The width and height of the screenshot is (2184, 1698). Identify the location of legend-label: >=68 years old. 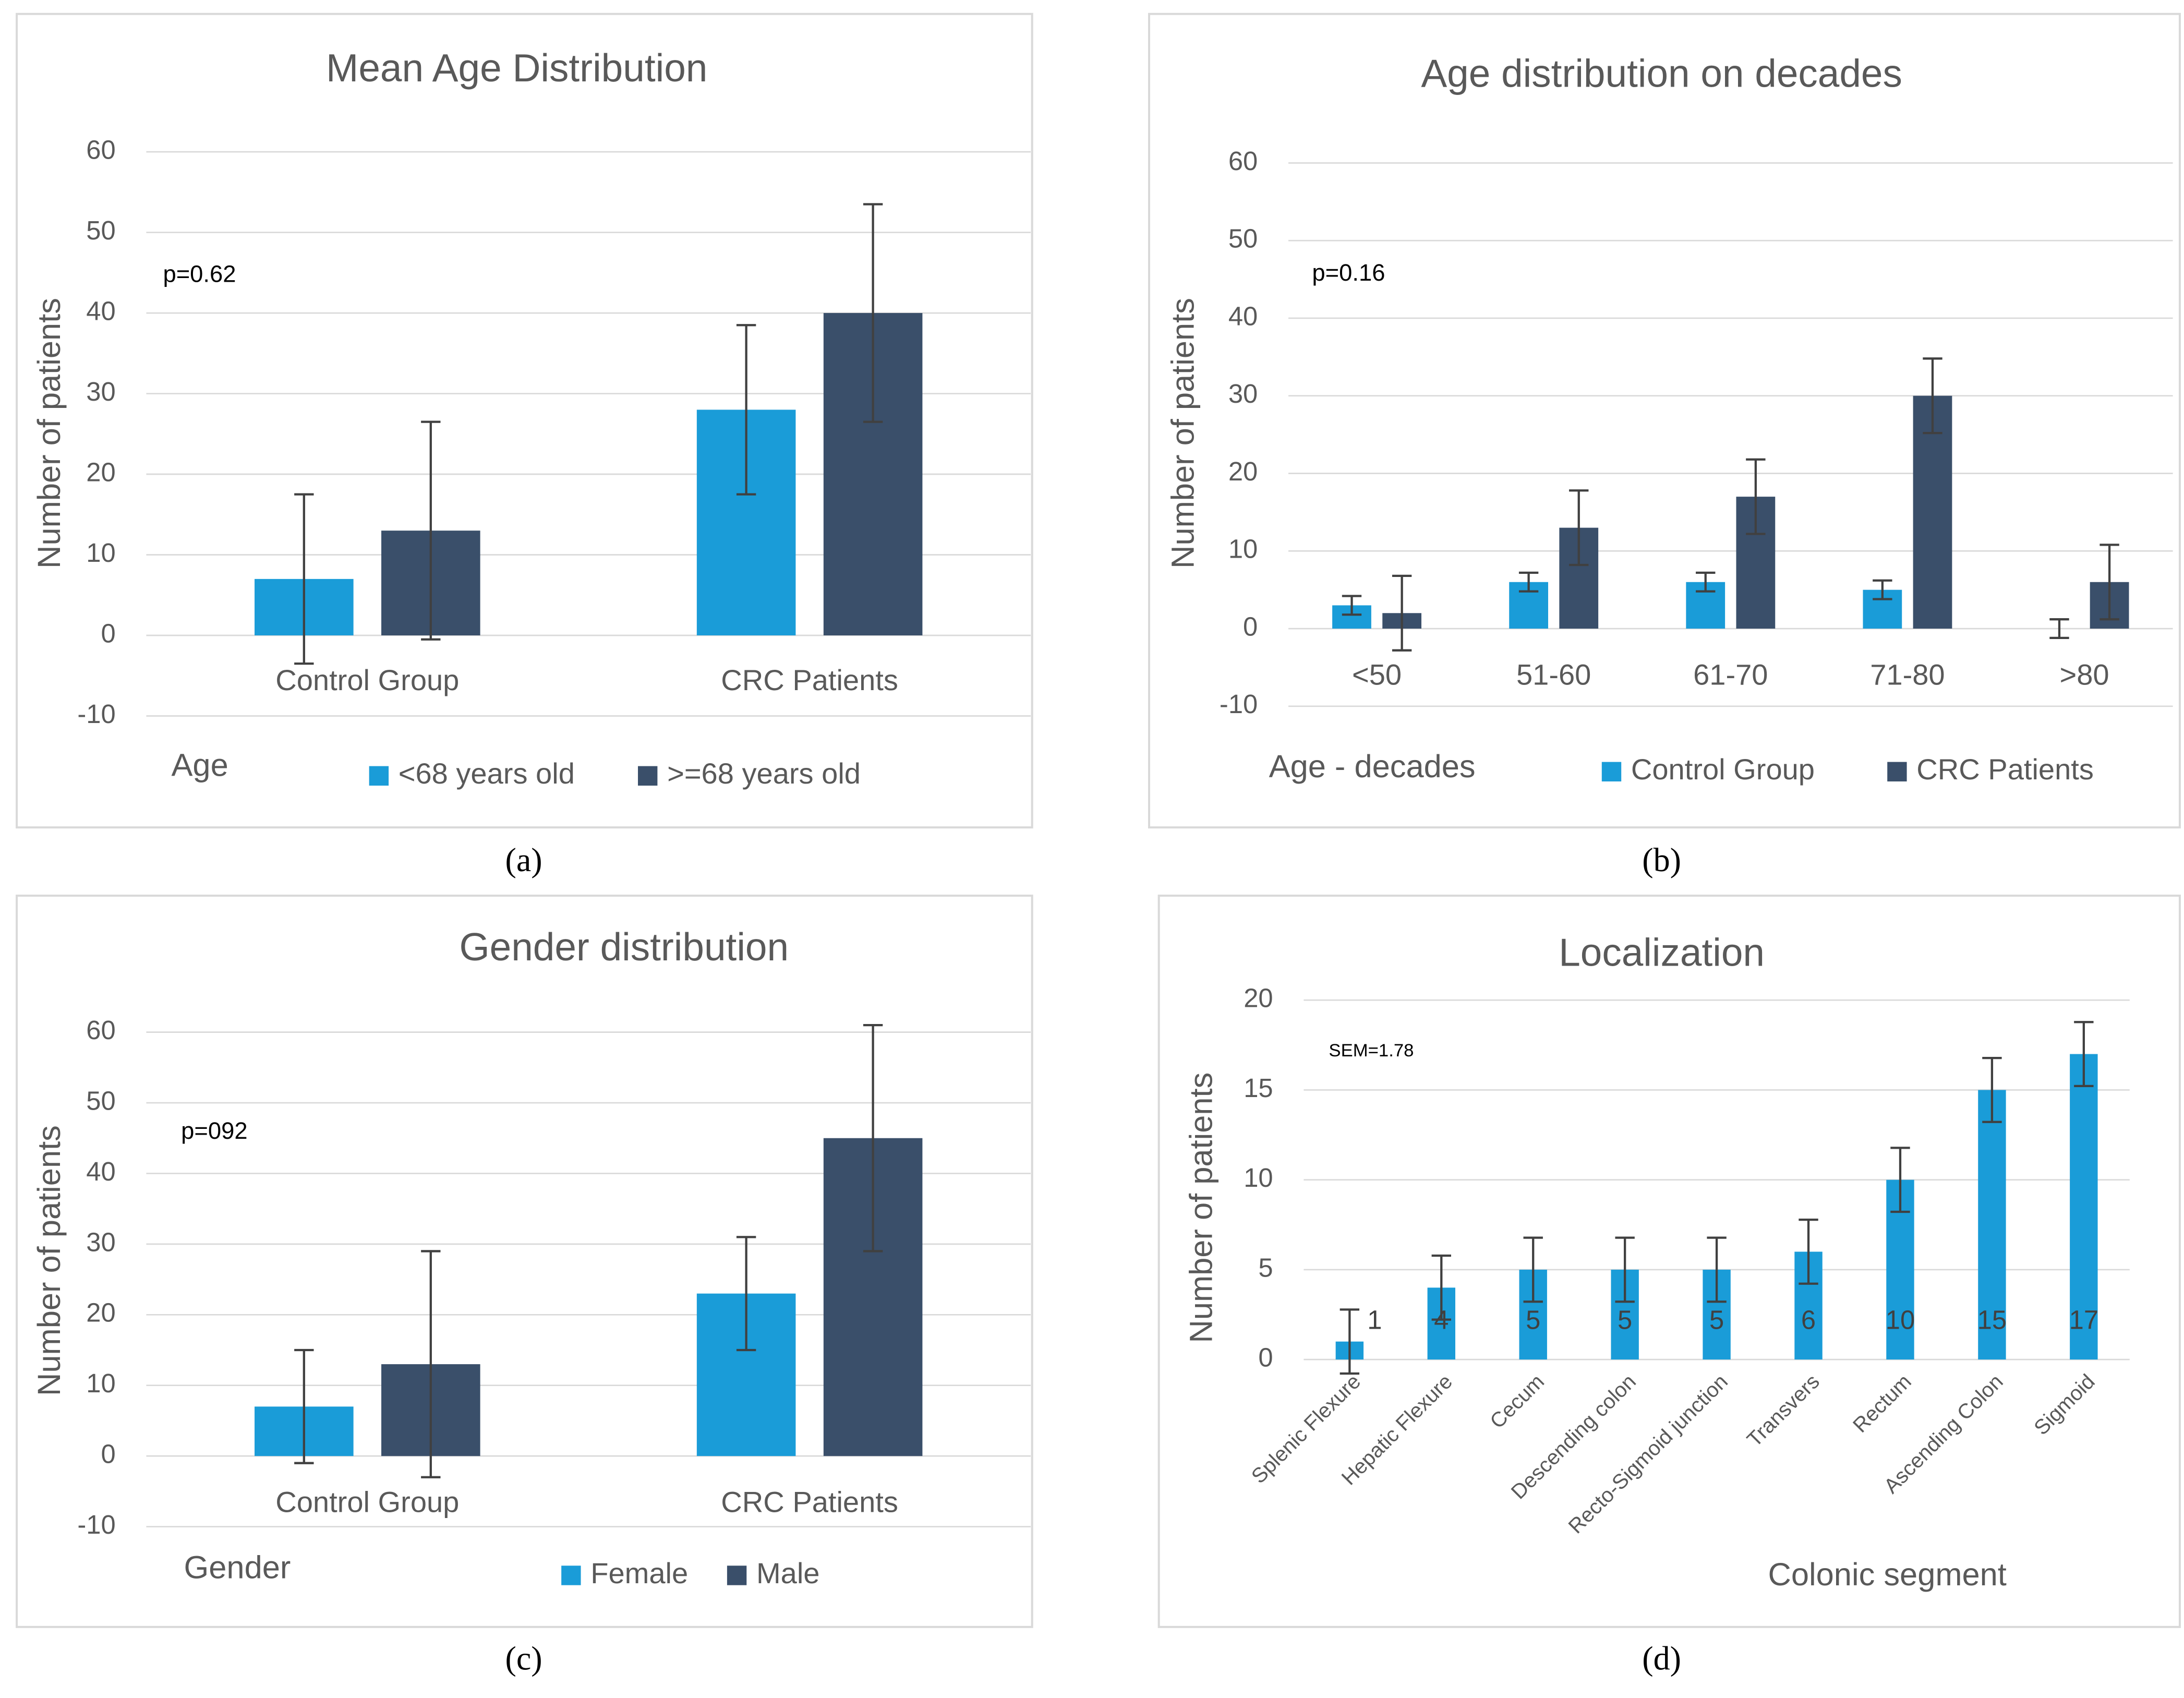
(764, 774).